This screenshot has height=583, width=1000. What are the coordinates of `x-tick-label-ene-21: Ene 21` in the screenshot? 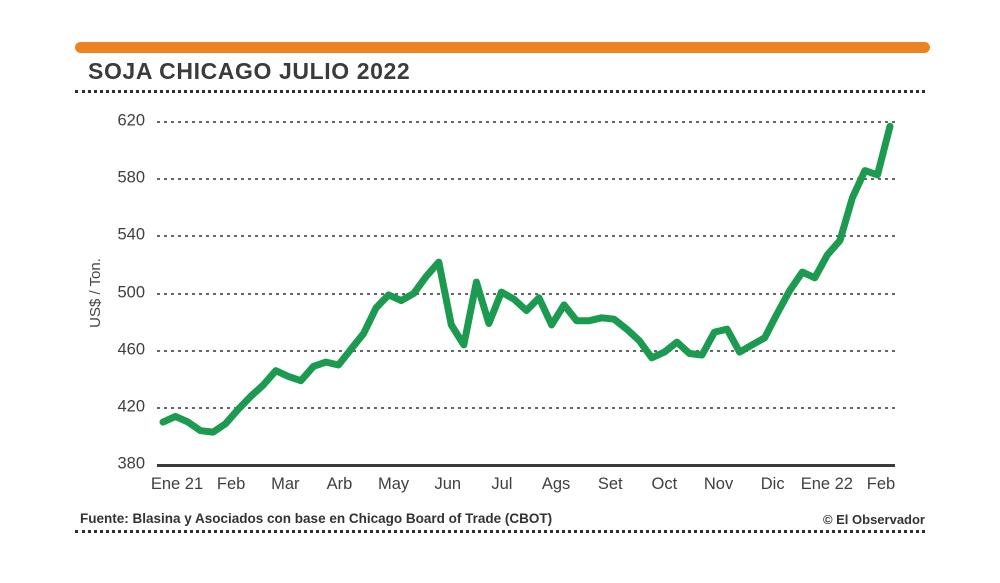 It's located at (177, 484).